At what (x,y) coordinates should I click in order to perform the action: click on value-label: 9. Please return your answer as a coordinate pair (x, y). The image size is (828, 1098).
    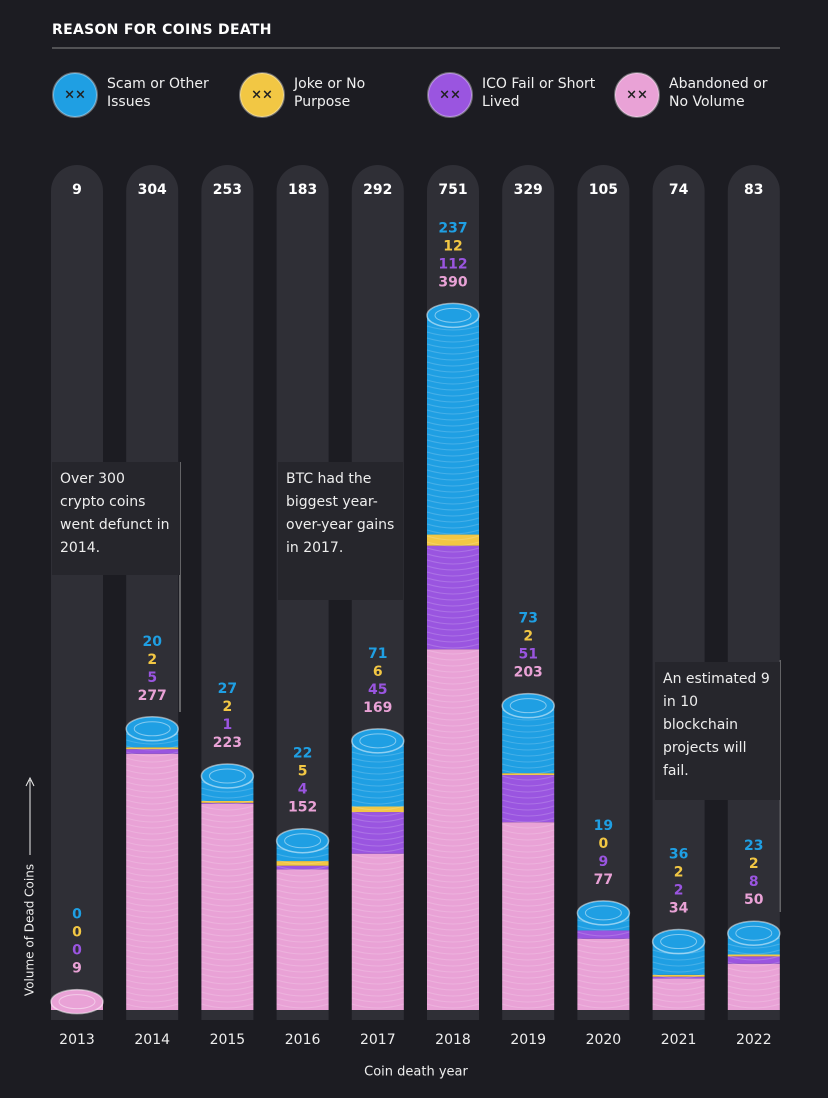
    Looking at the image, I should click on (77, 969).